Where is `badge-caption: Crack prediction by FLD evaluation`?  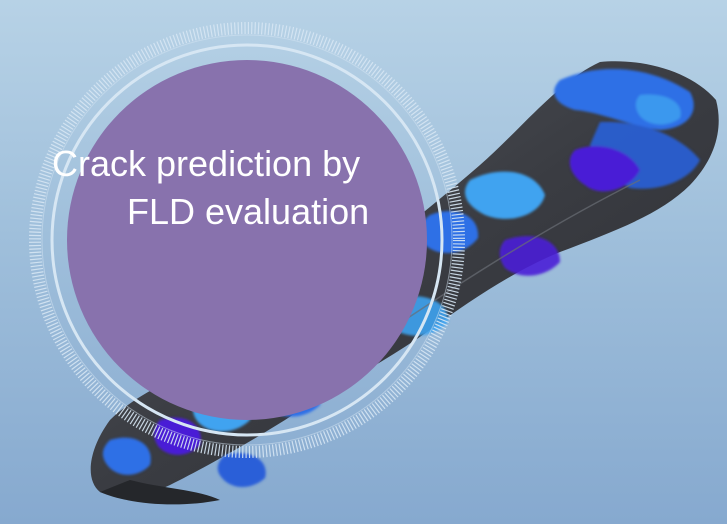 badge-caption: Crack prediction by FLD evaluation is located at coordinates (235, 188).